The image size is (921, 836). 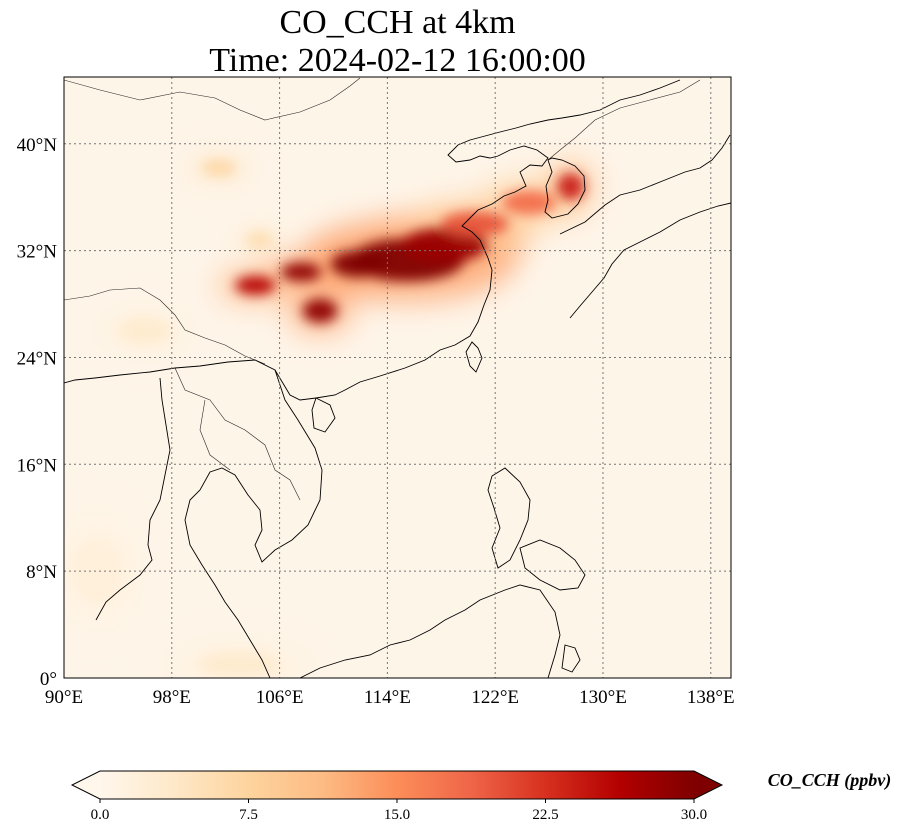 What do you see at coordinates (495, 697) in the screenshot?
I see `lon-tick-label: 122°E` at bounding box center [495, 697].